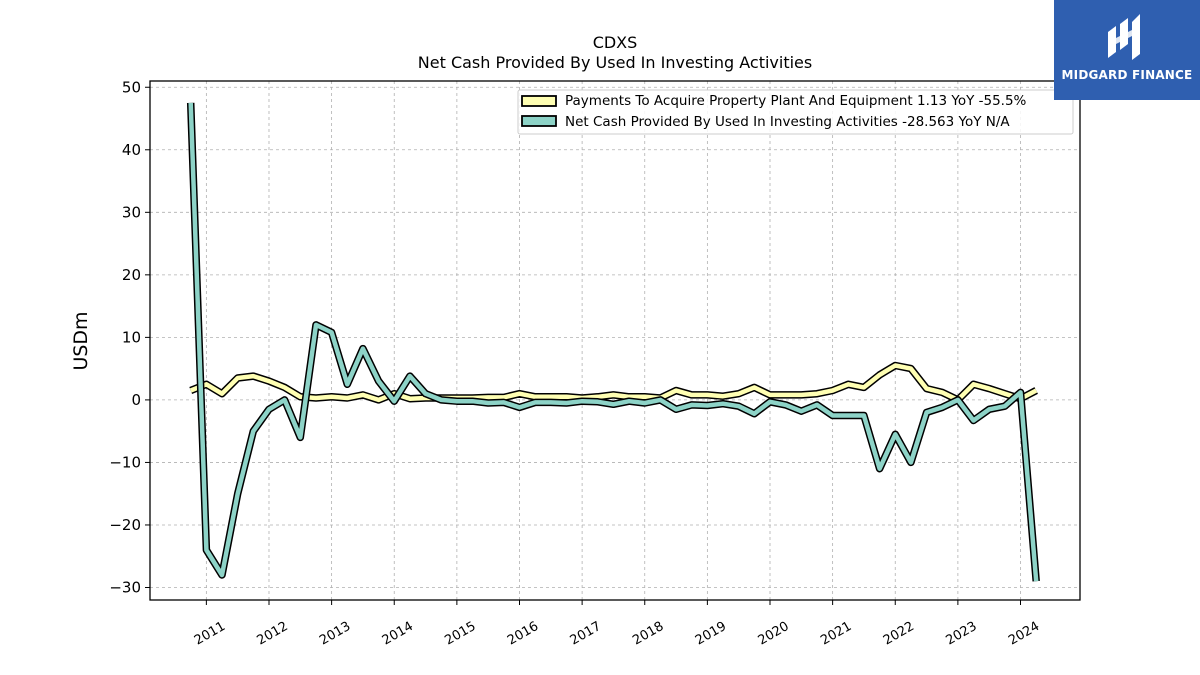  Describe the element at coordinates (586, 634) in the screenshot. I see `x-tick-label: 2017` at that location.